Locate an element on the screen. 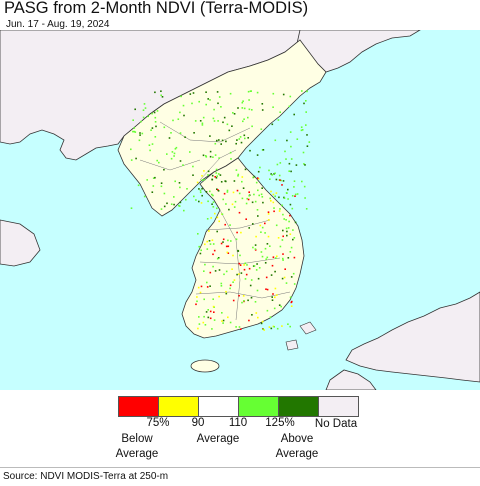 This screenshot has width=480, height=486. source-credit: Source: NDVI MODIS-Terra at 250-m is located at coordinates (86, 476).